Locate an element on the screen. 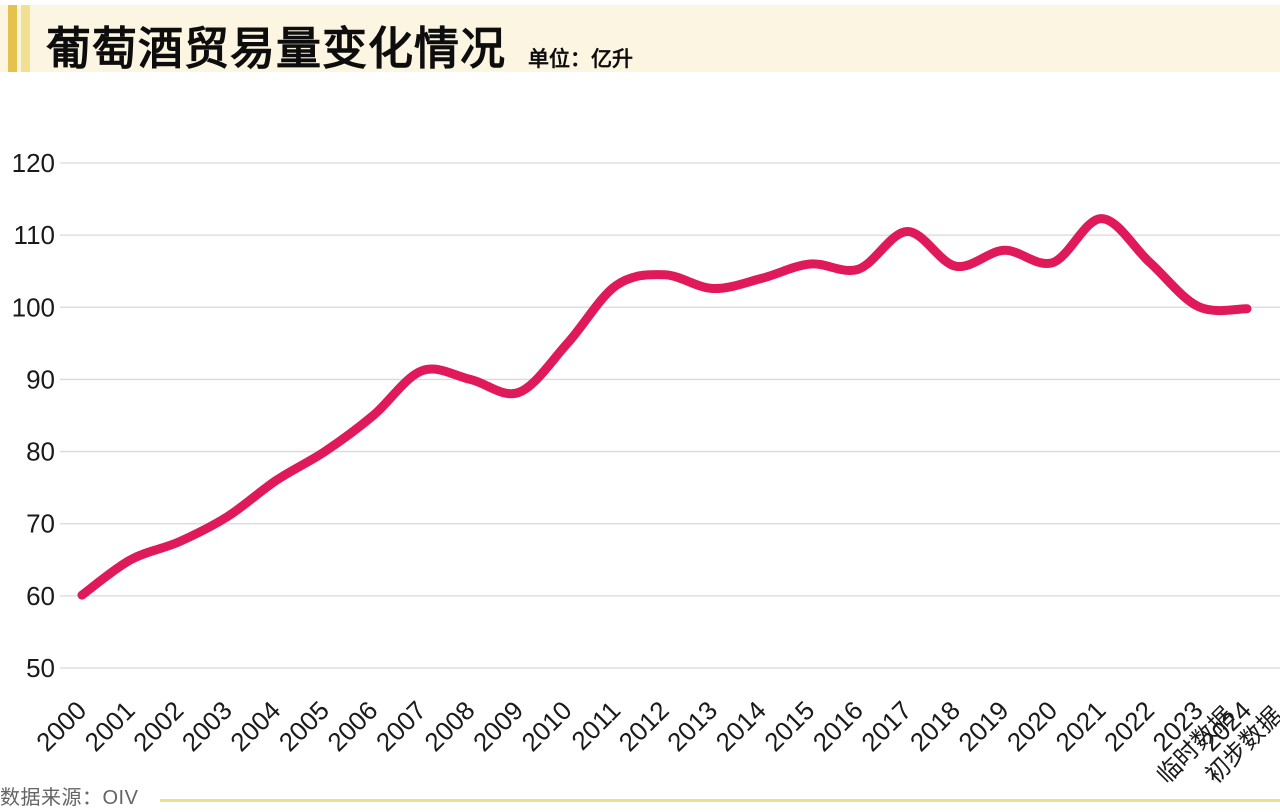  y-axis-tick-label: 50 is located at coordinates (40, 668).